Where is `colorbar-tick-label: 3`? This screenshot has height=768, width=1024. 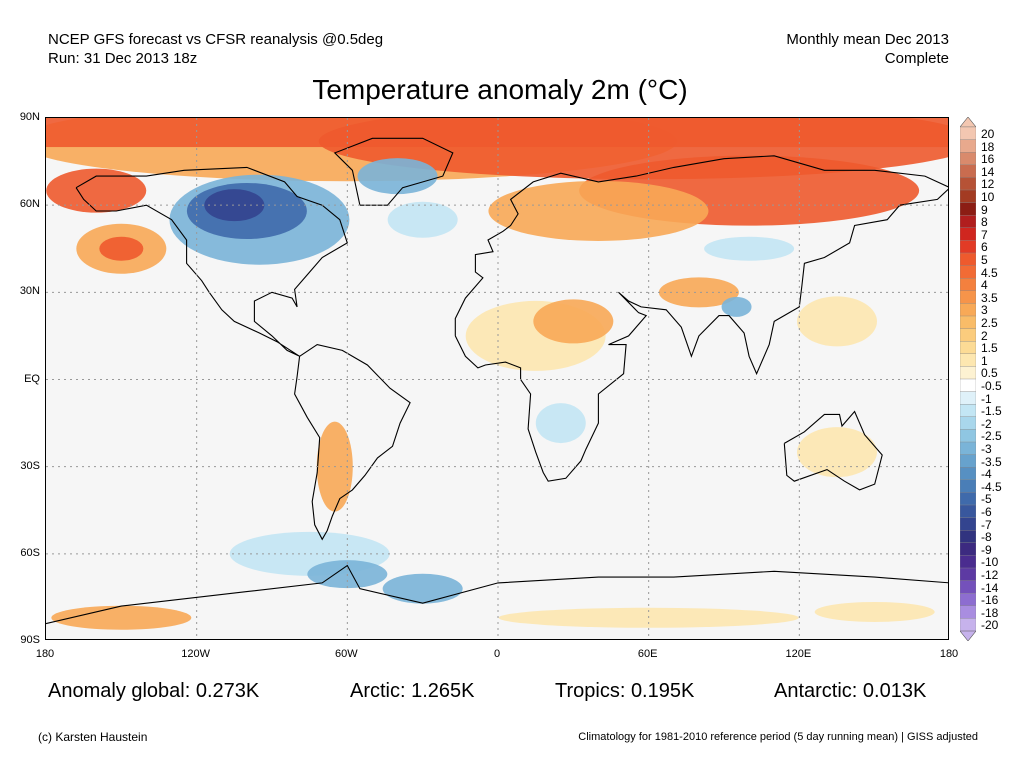
colorbar-tick-label: 3 is located at coordinates (984, 310).